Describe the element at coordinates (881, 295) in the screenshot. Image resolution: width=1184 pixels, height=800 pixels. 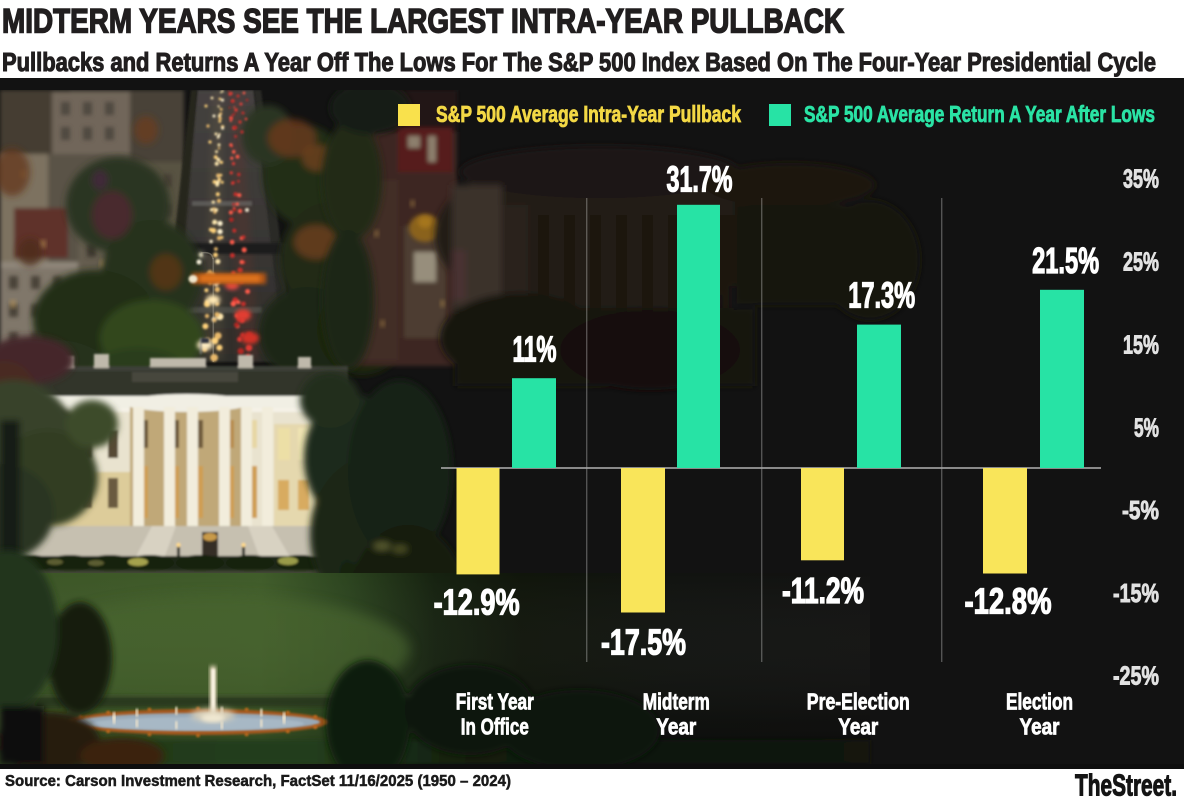
I see `svg-text: 17.3%` at that location.